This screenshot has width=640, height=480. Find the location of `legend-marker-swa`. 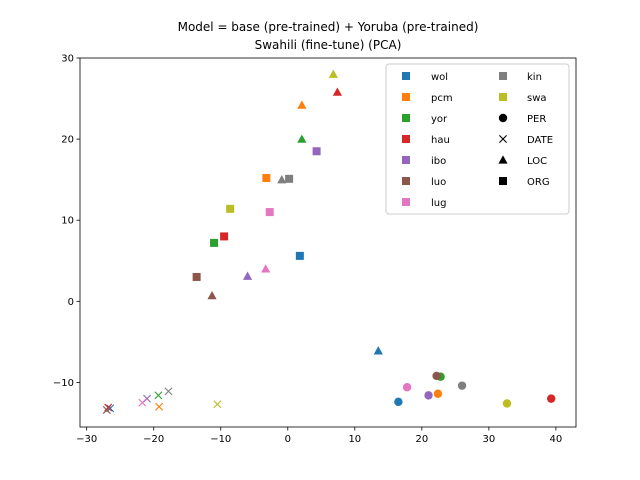

legend-marker-swa is located at coordinates (503, 97).